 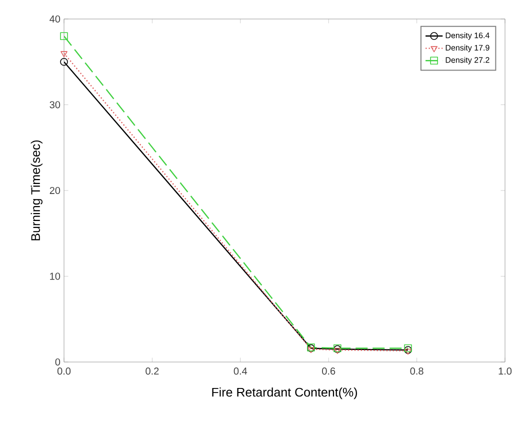 What do you see at coordinates (57, 362) in the screenshot?
I see `y-tick-label: 0` at bounding box center [57, 362].